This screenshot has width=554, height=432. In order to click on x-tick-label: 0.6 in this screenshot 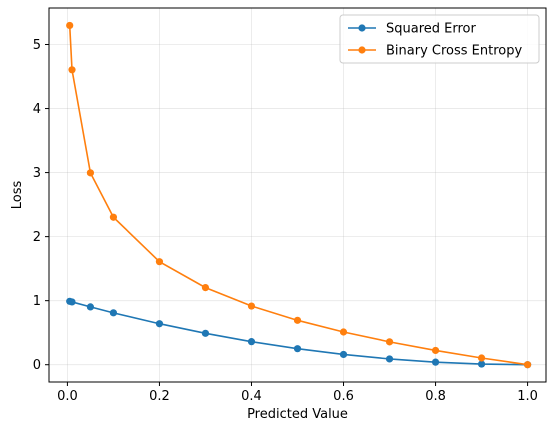, I will do `click(343, 396)`.